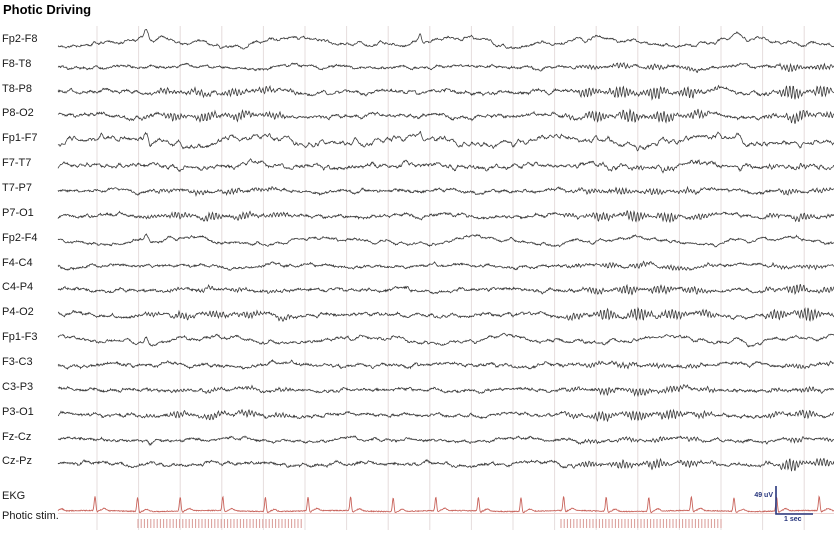  I want to click on channel-label-F3-C3: F3-C3, so click(17, 362).